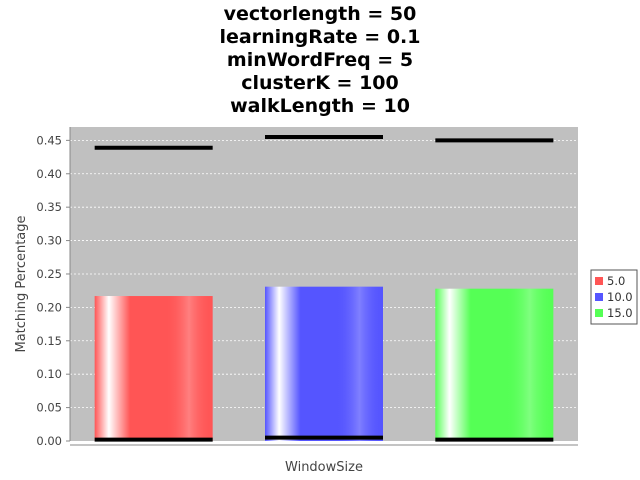 Image resolution: width=640 pixels, height=480 pixels. I want to click on y-tick-label: 0.25, so click(49, 274).